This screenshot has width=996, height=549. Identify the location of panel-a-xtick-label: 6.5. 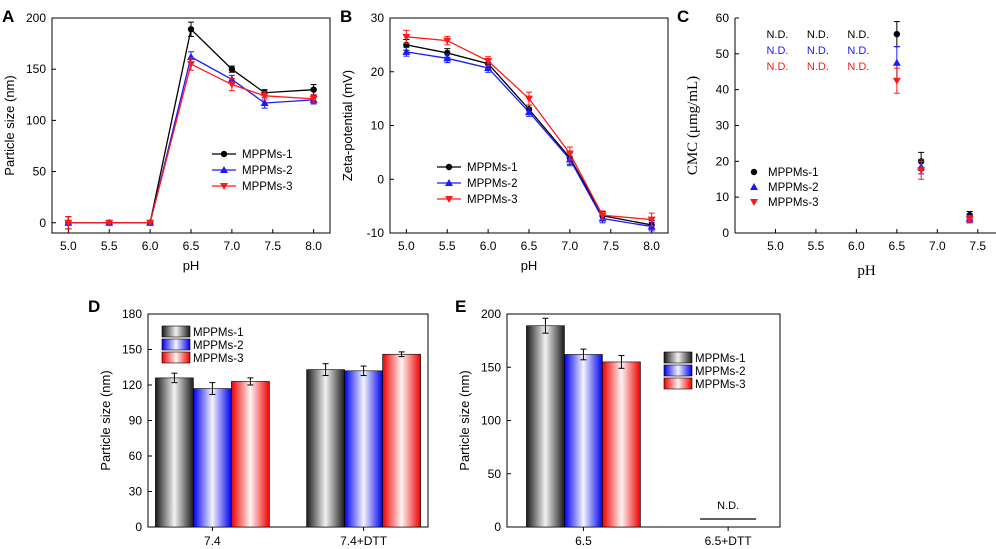
(191, 246).